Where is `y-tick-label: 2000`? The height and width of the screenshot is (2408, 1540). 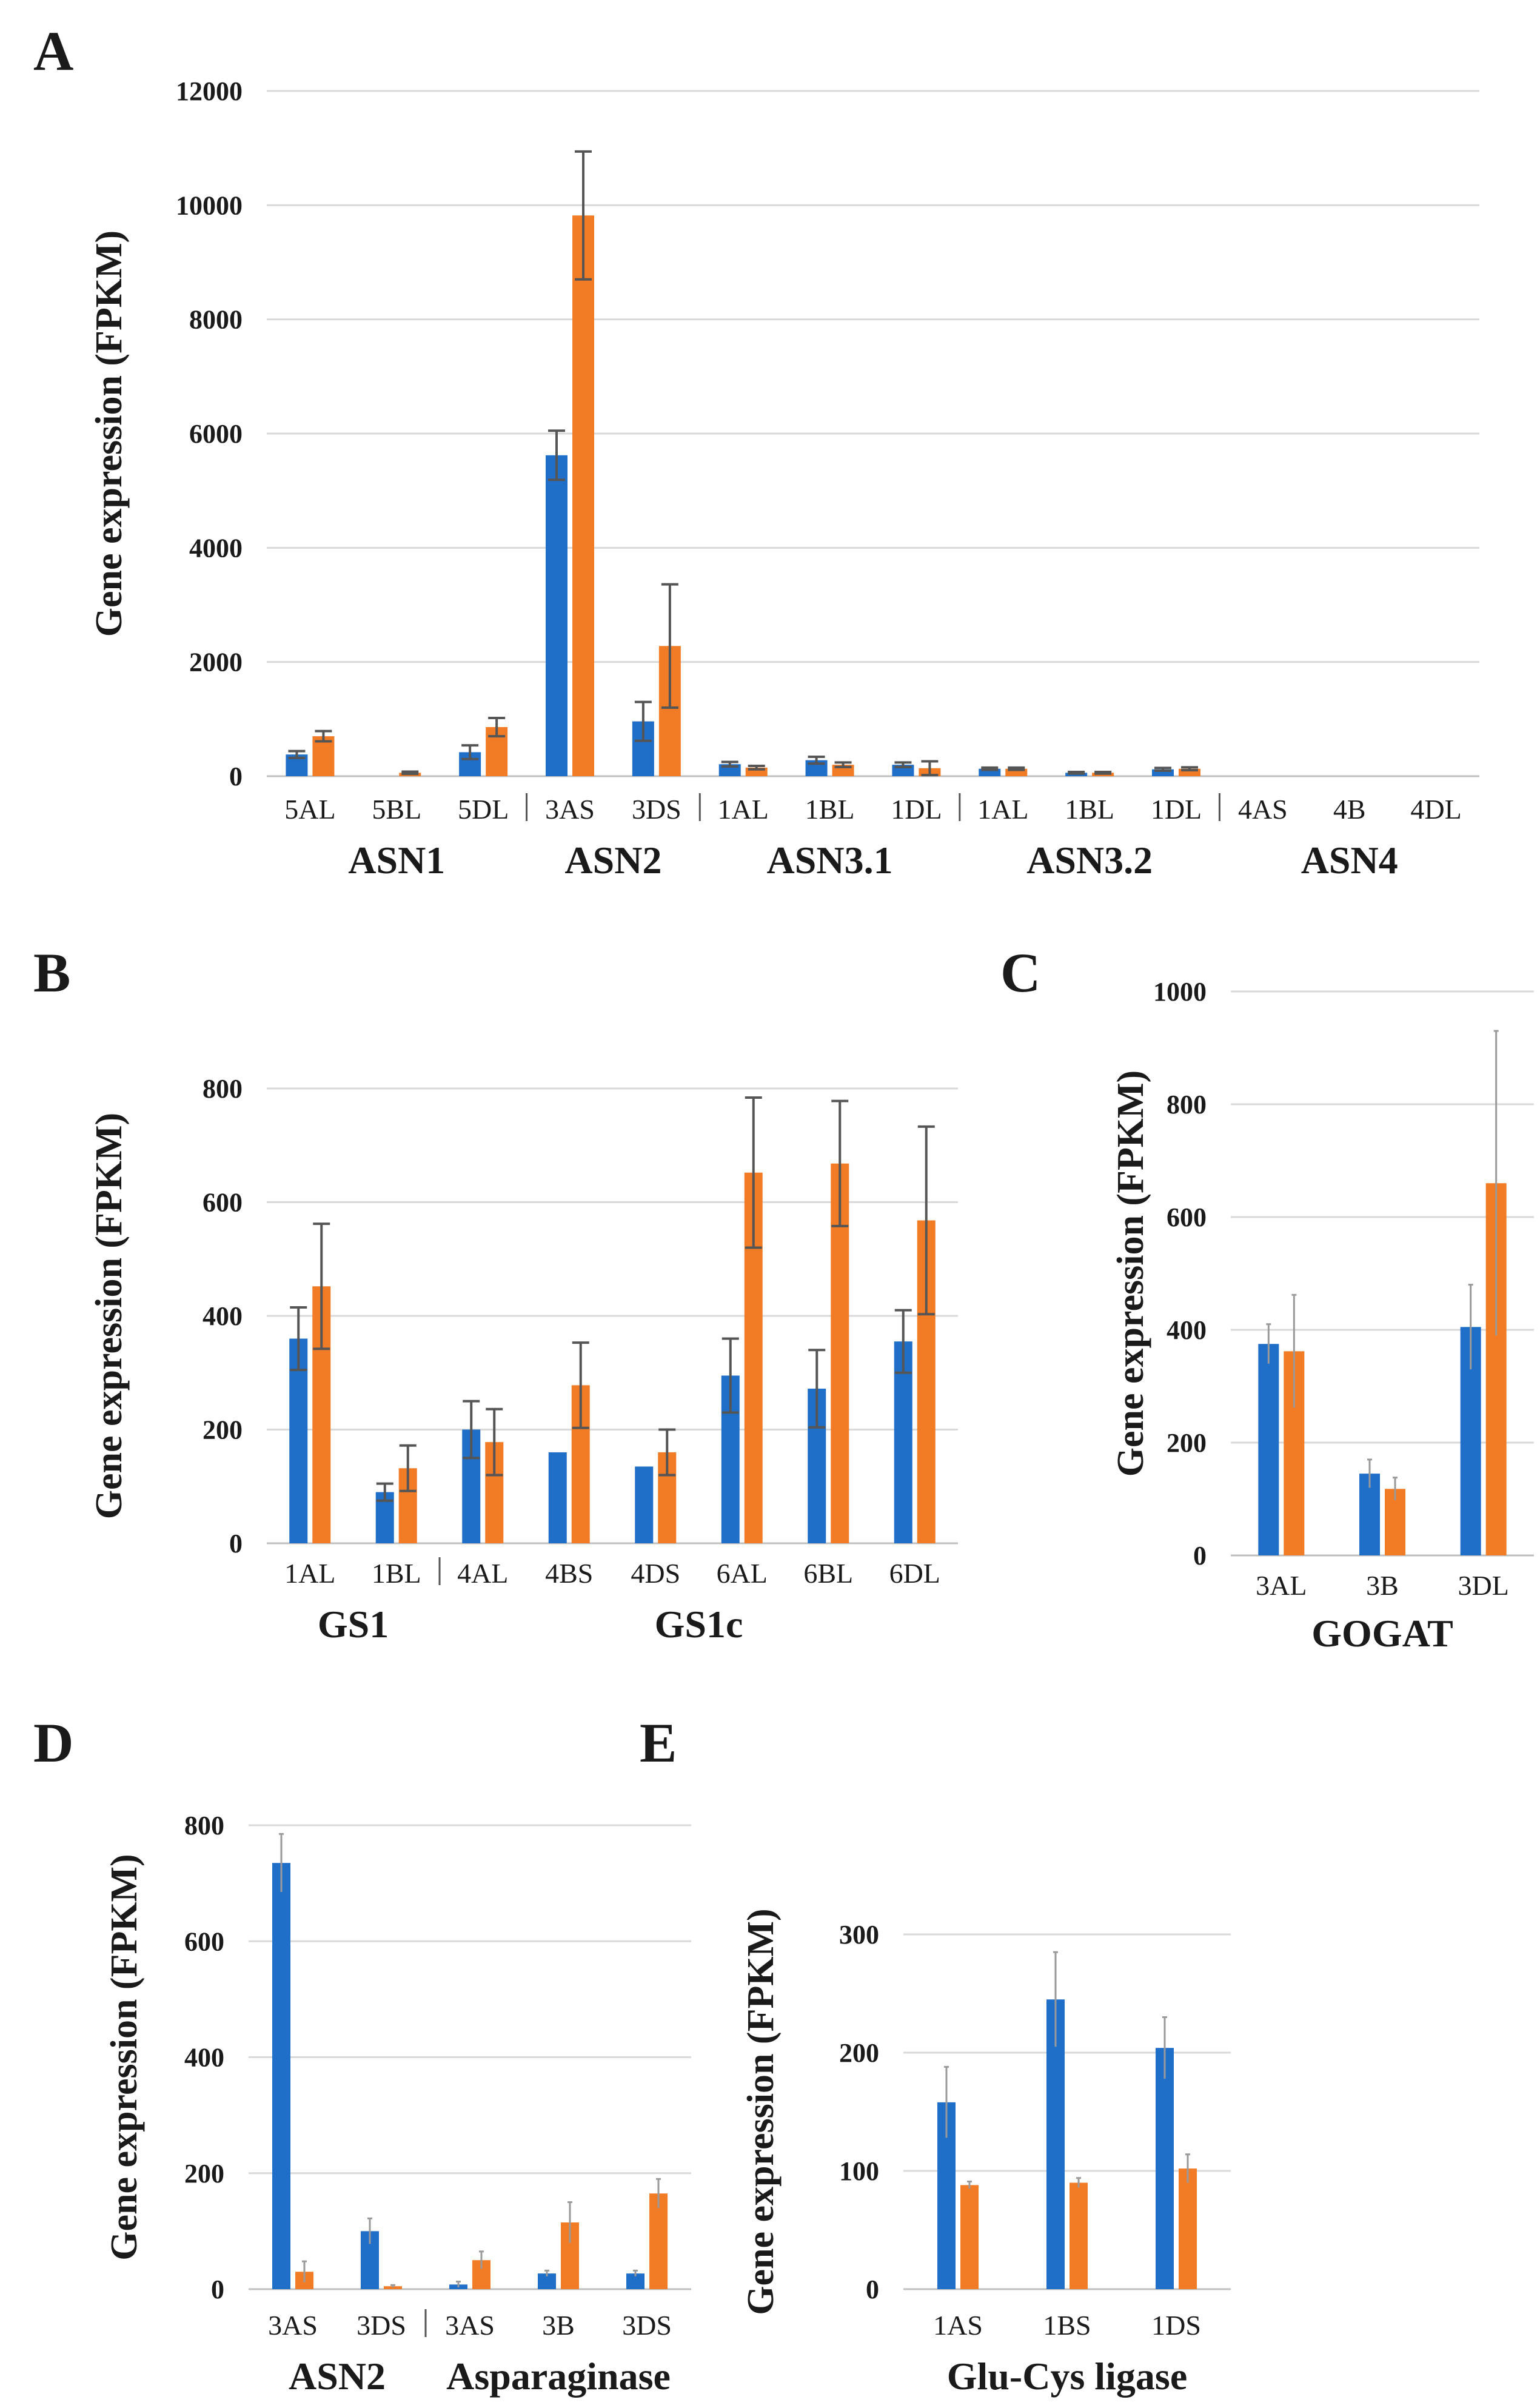
y-tick-label: 2000 is located at coordinates (216, 663).